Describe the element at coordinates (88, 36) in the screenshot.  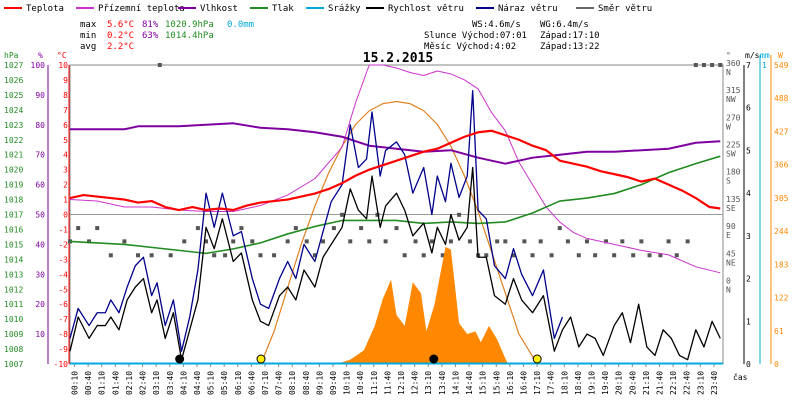
I see `stats-min-label: min` at that location.